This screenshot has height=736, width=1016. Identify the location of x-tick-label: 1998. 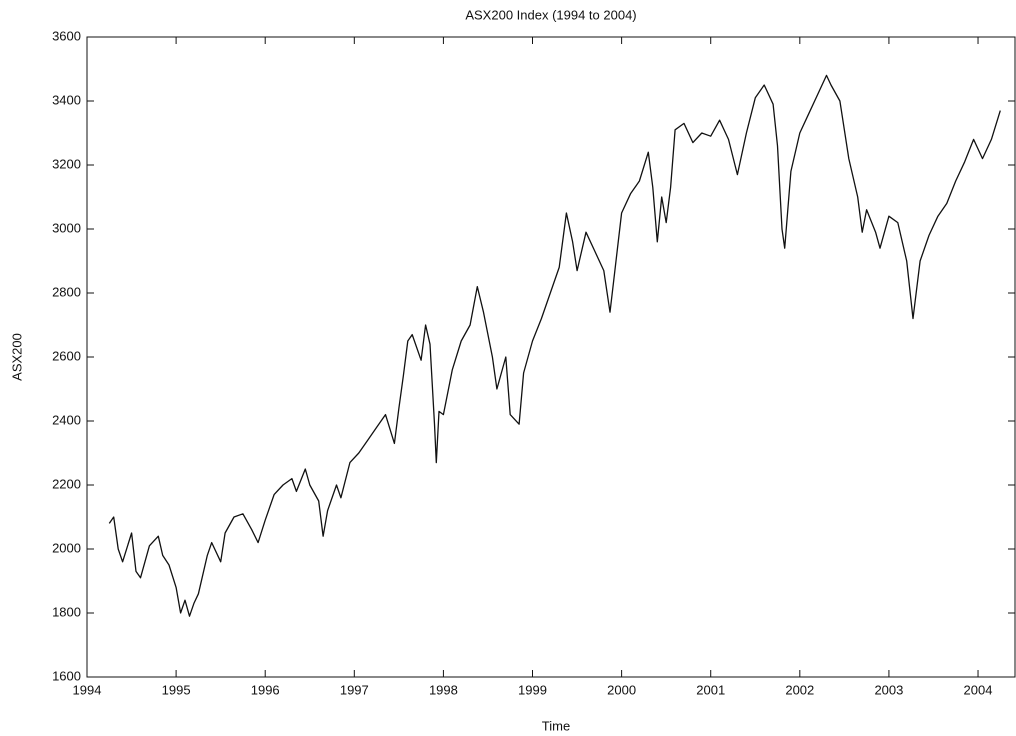
(443, 689).